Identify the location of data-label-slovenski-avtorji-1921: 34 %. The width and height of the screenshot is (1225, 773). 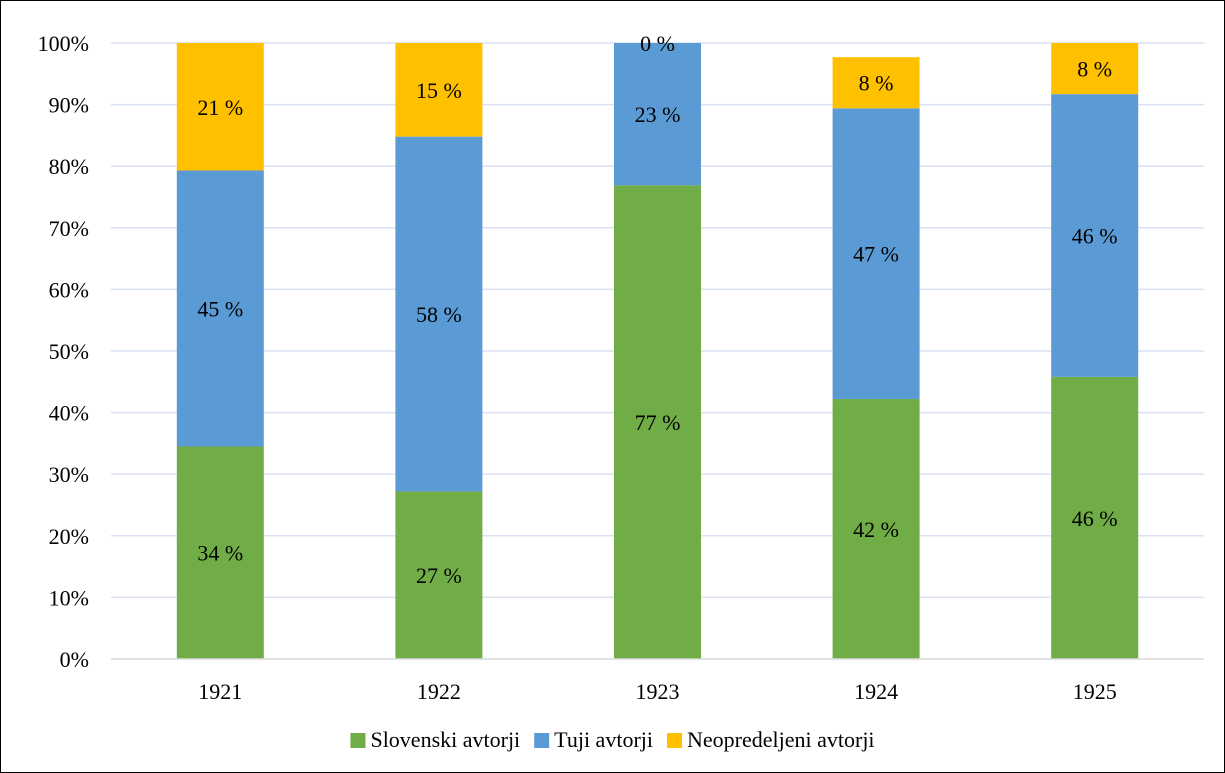
(220, 553).